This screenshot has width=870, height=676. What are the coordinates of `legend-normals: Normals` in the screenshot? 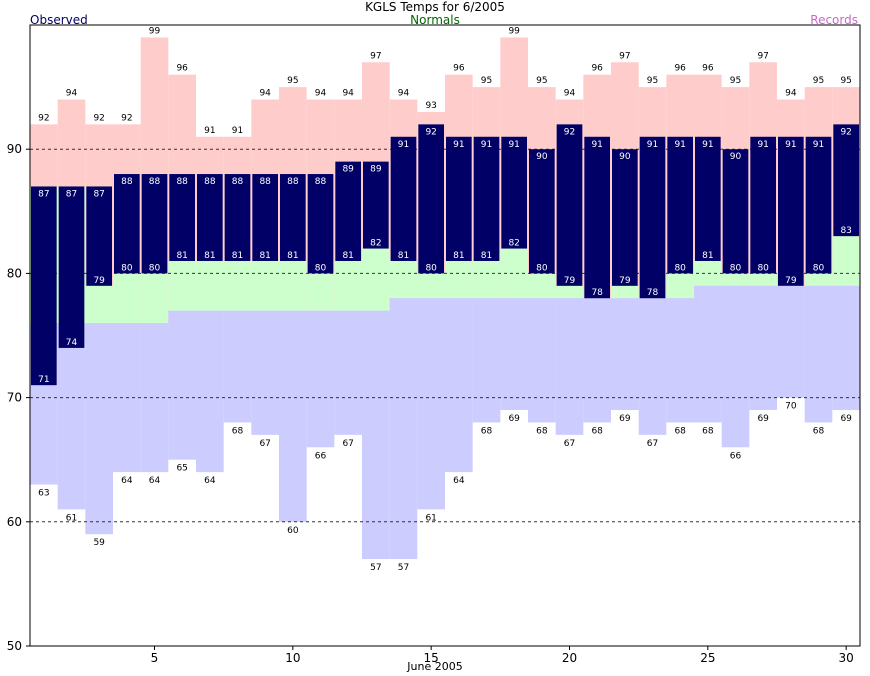 It's located at (435, 20).